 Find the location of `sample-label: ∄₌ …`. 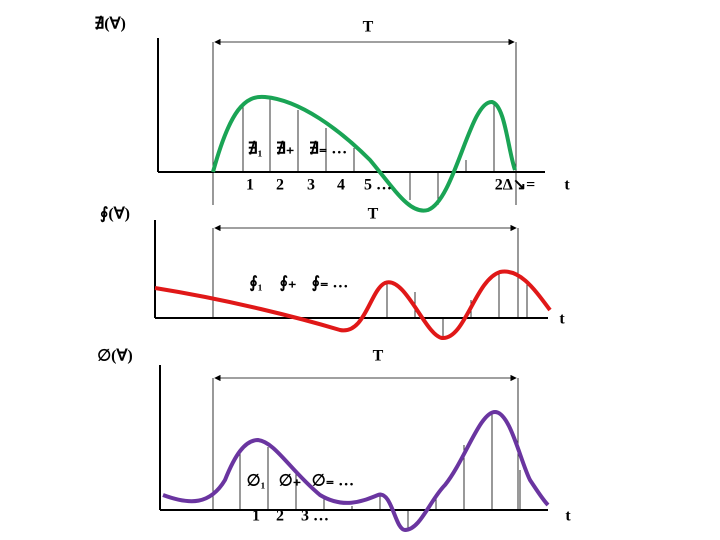

sample-label: ∄₌ … is located at coordinates (328, 149).